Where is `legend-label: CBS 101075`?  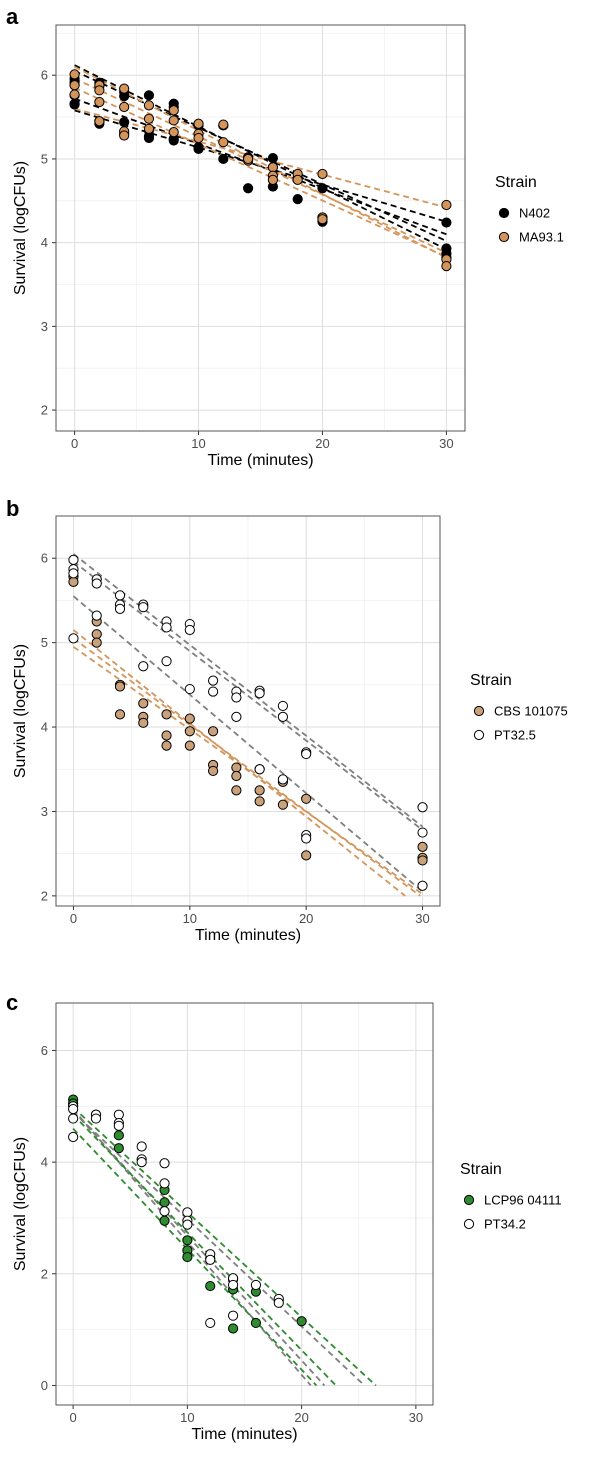
legend-label: CBS 101075 is located at coordinates (531, 711).